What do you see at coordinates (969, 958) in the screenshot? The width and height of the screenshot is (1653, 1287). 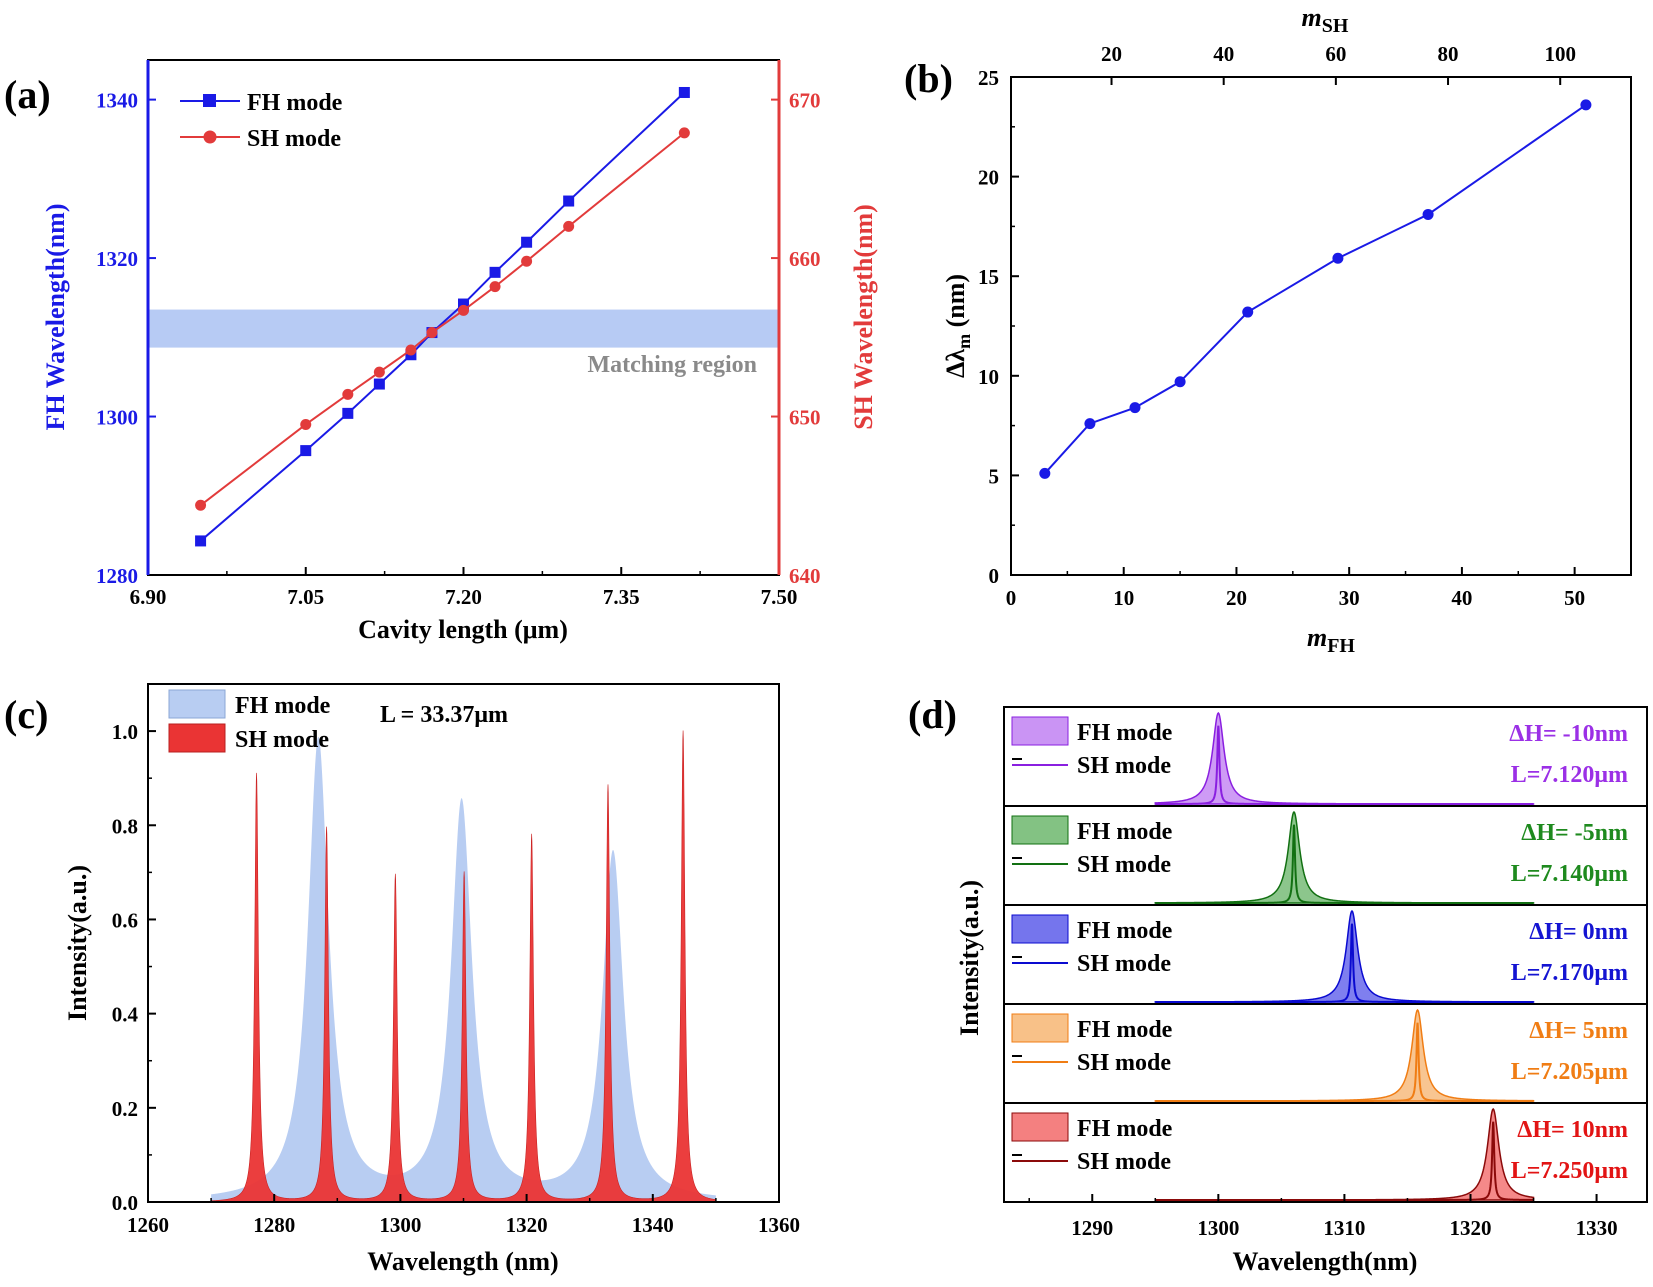 I see `panel-d-ylabel: Intensity(a.u.)` at bounding box center [969, 958].